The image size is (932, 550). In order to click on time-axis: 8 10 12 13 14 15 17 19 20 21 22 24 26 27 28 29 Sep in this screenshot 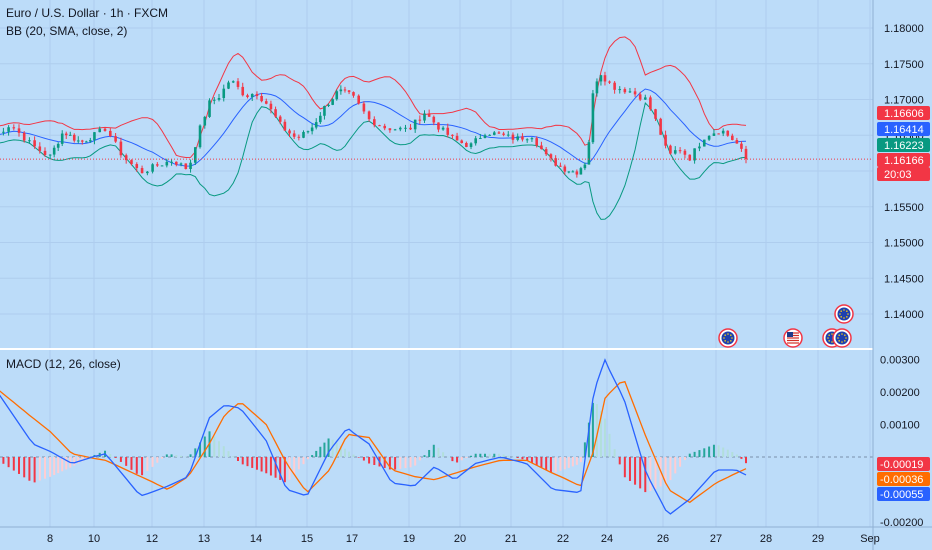, I will do `click(463, 539)`.